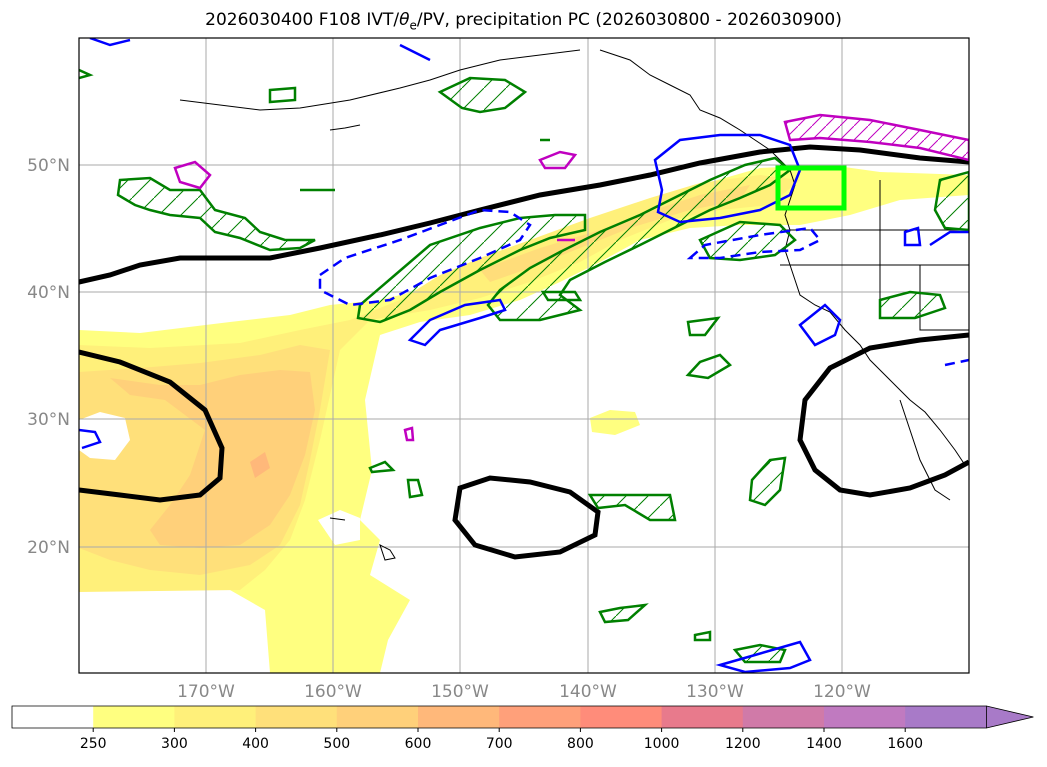 The height and width of the screenshot is (767, 1047). I want to click on colorbar-tick-label: 800, so click(580, 744).